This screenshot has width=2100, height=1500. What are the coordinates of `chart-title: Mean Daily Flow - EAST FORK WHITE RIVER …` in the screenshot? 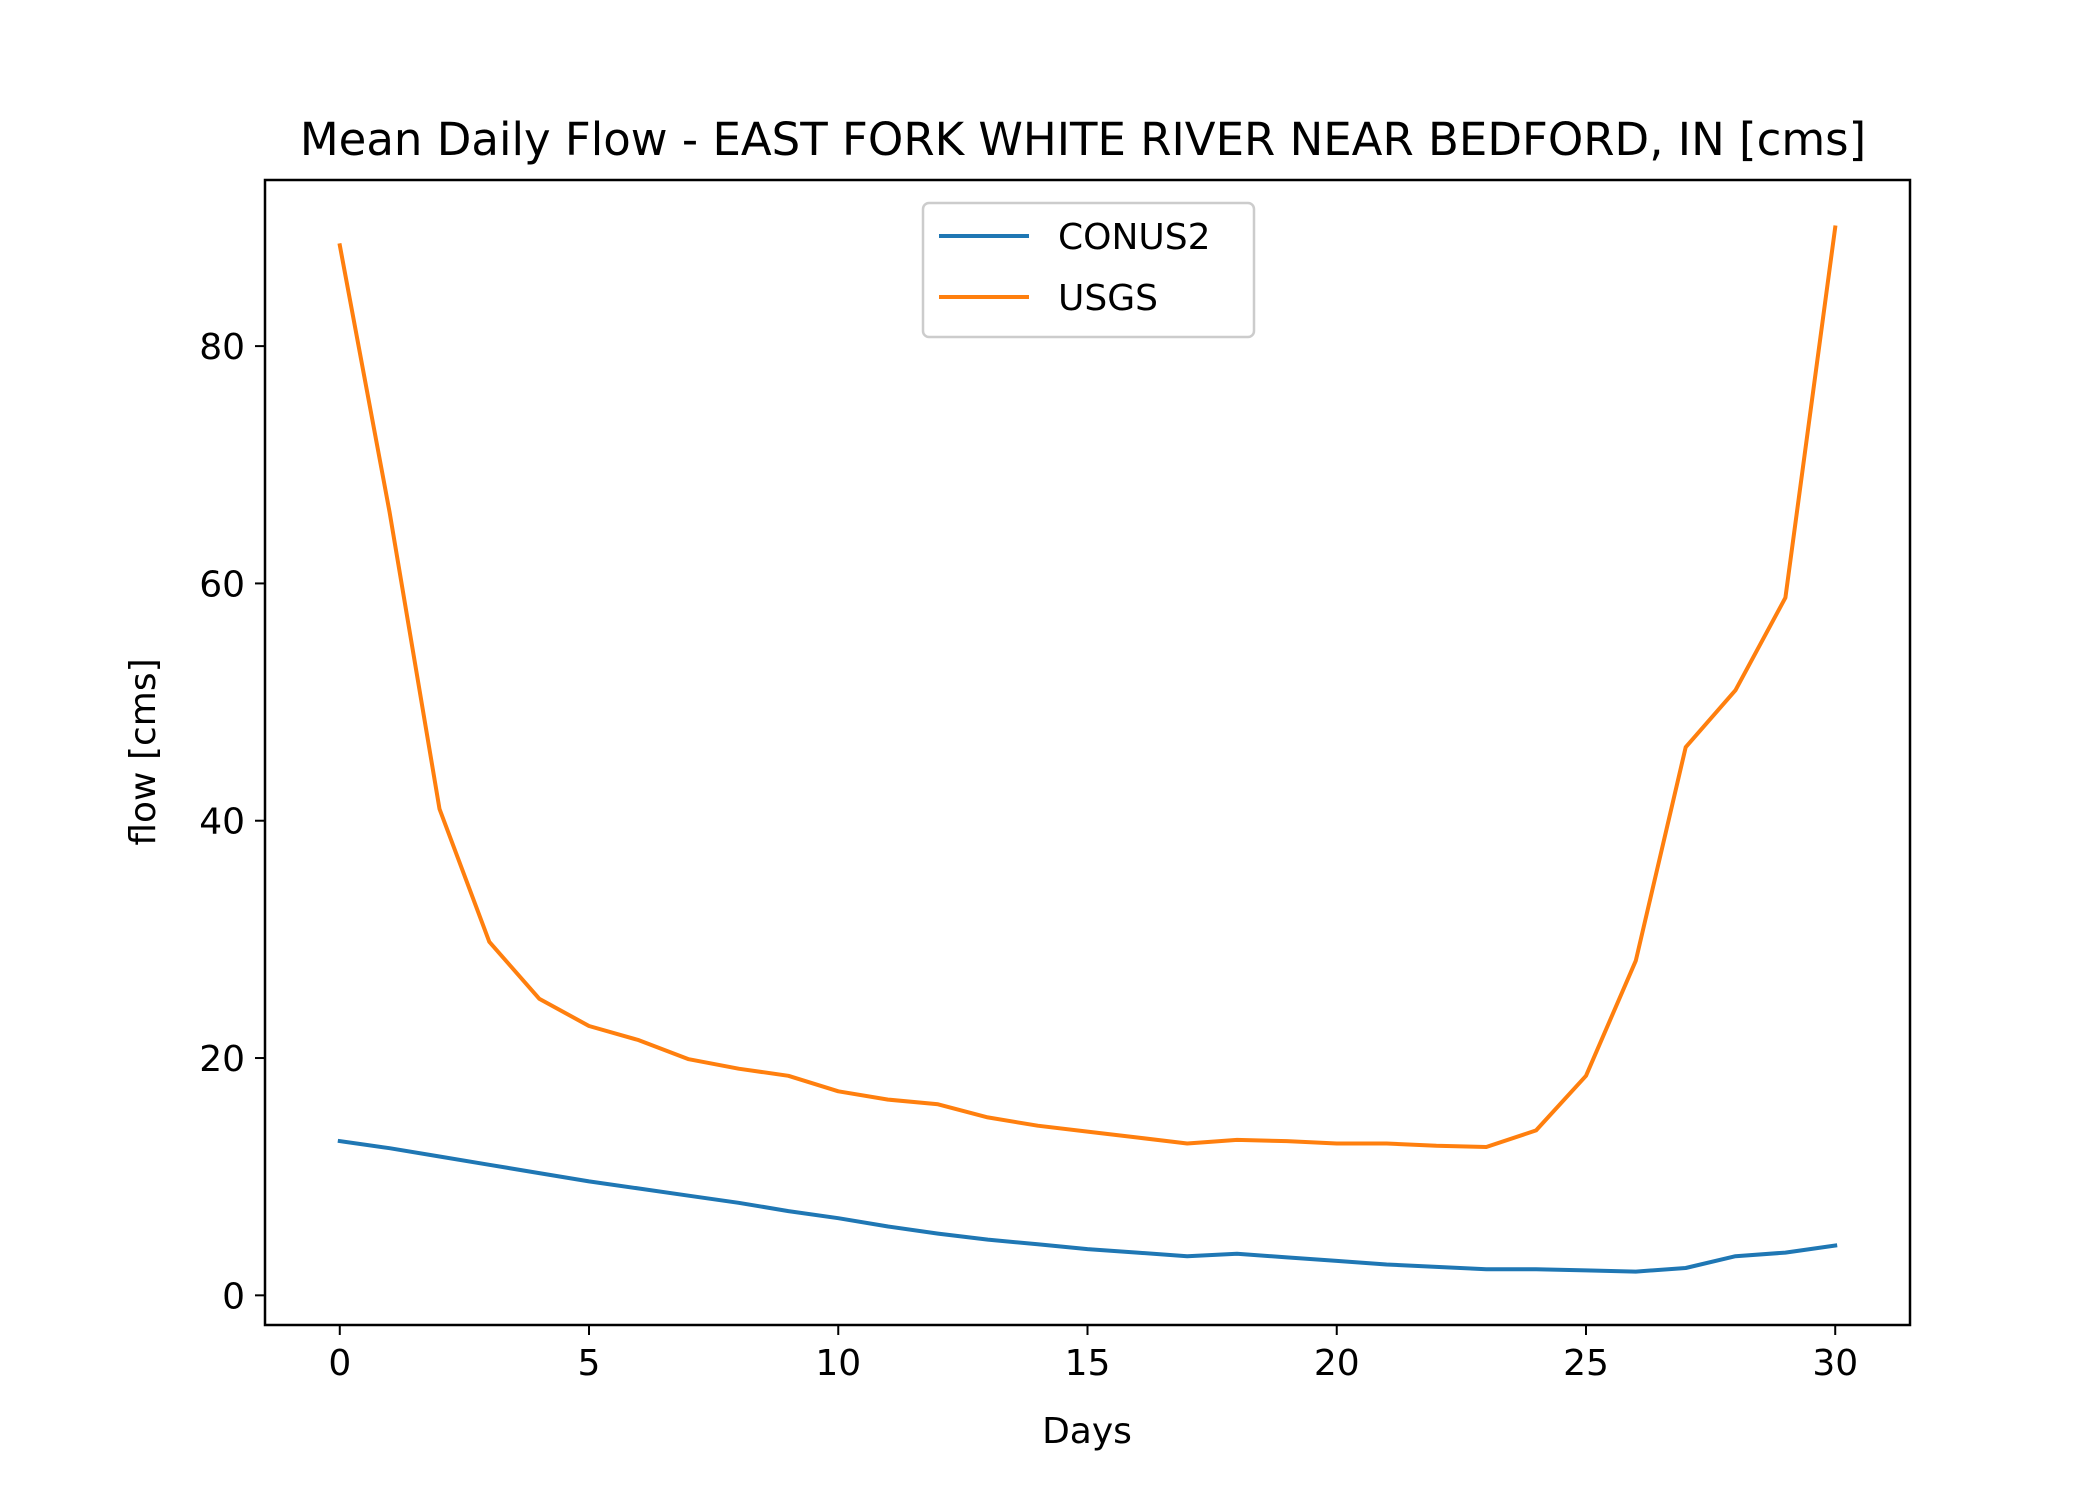 It's located at (1083, 139).